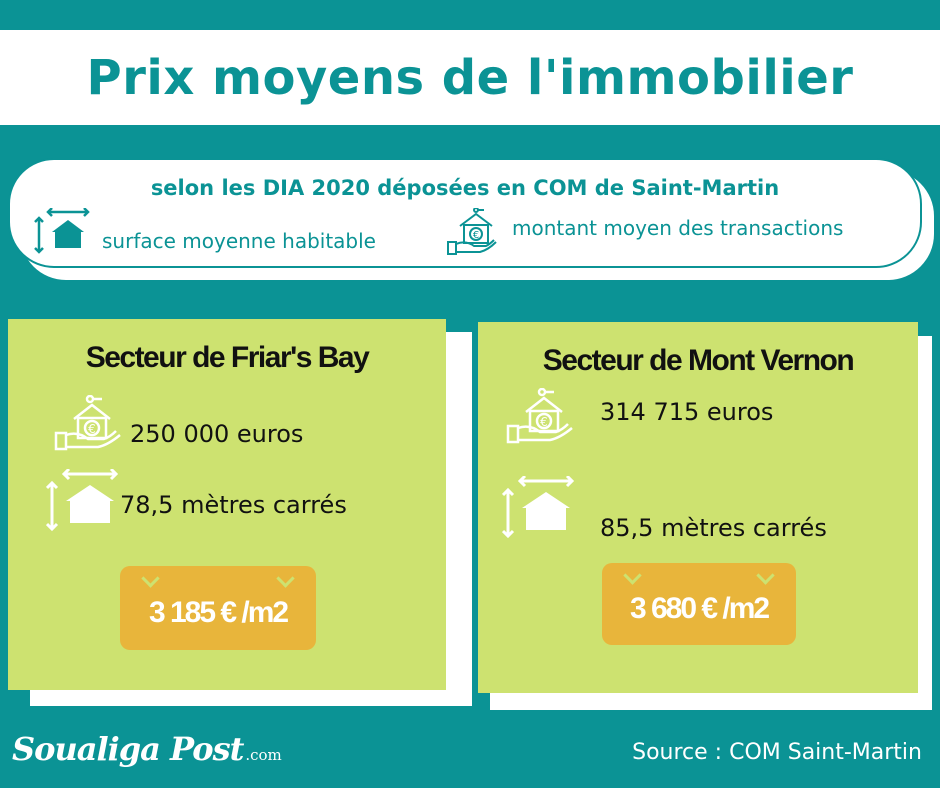 This screenshot has width=940, height=788. I want to click on price-tag: 3 185 € /m2, so click(218, 608).